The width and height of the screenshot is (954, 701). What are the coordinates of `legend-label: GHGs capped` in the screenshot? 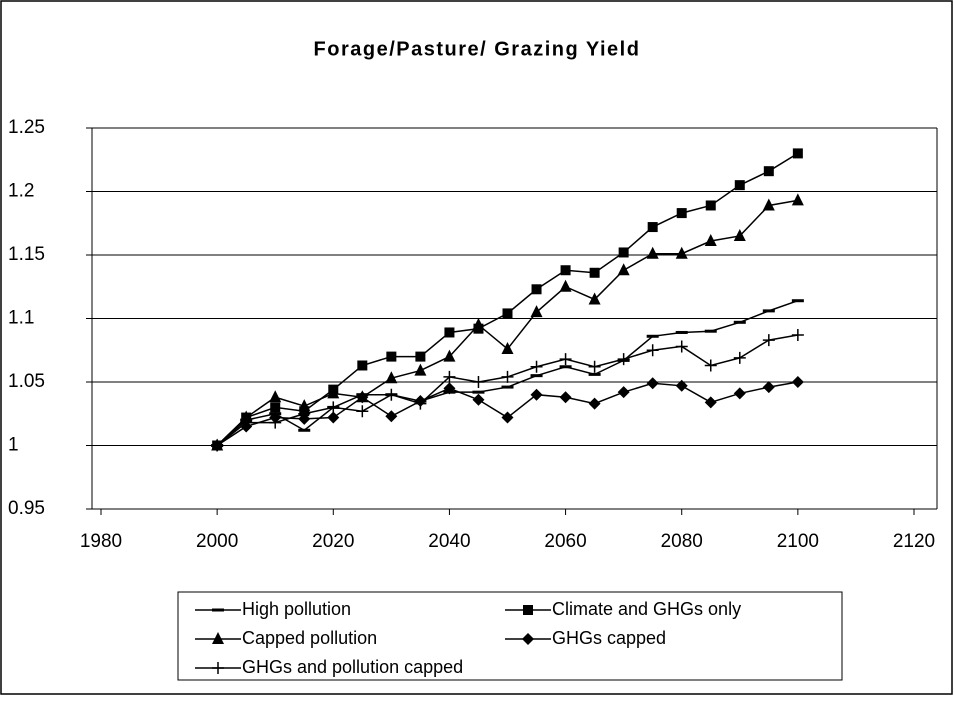 It's located at (609, 638).